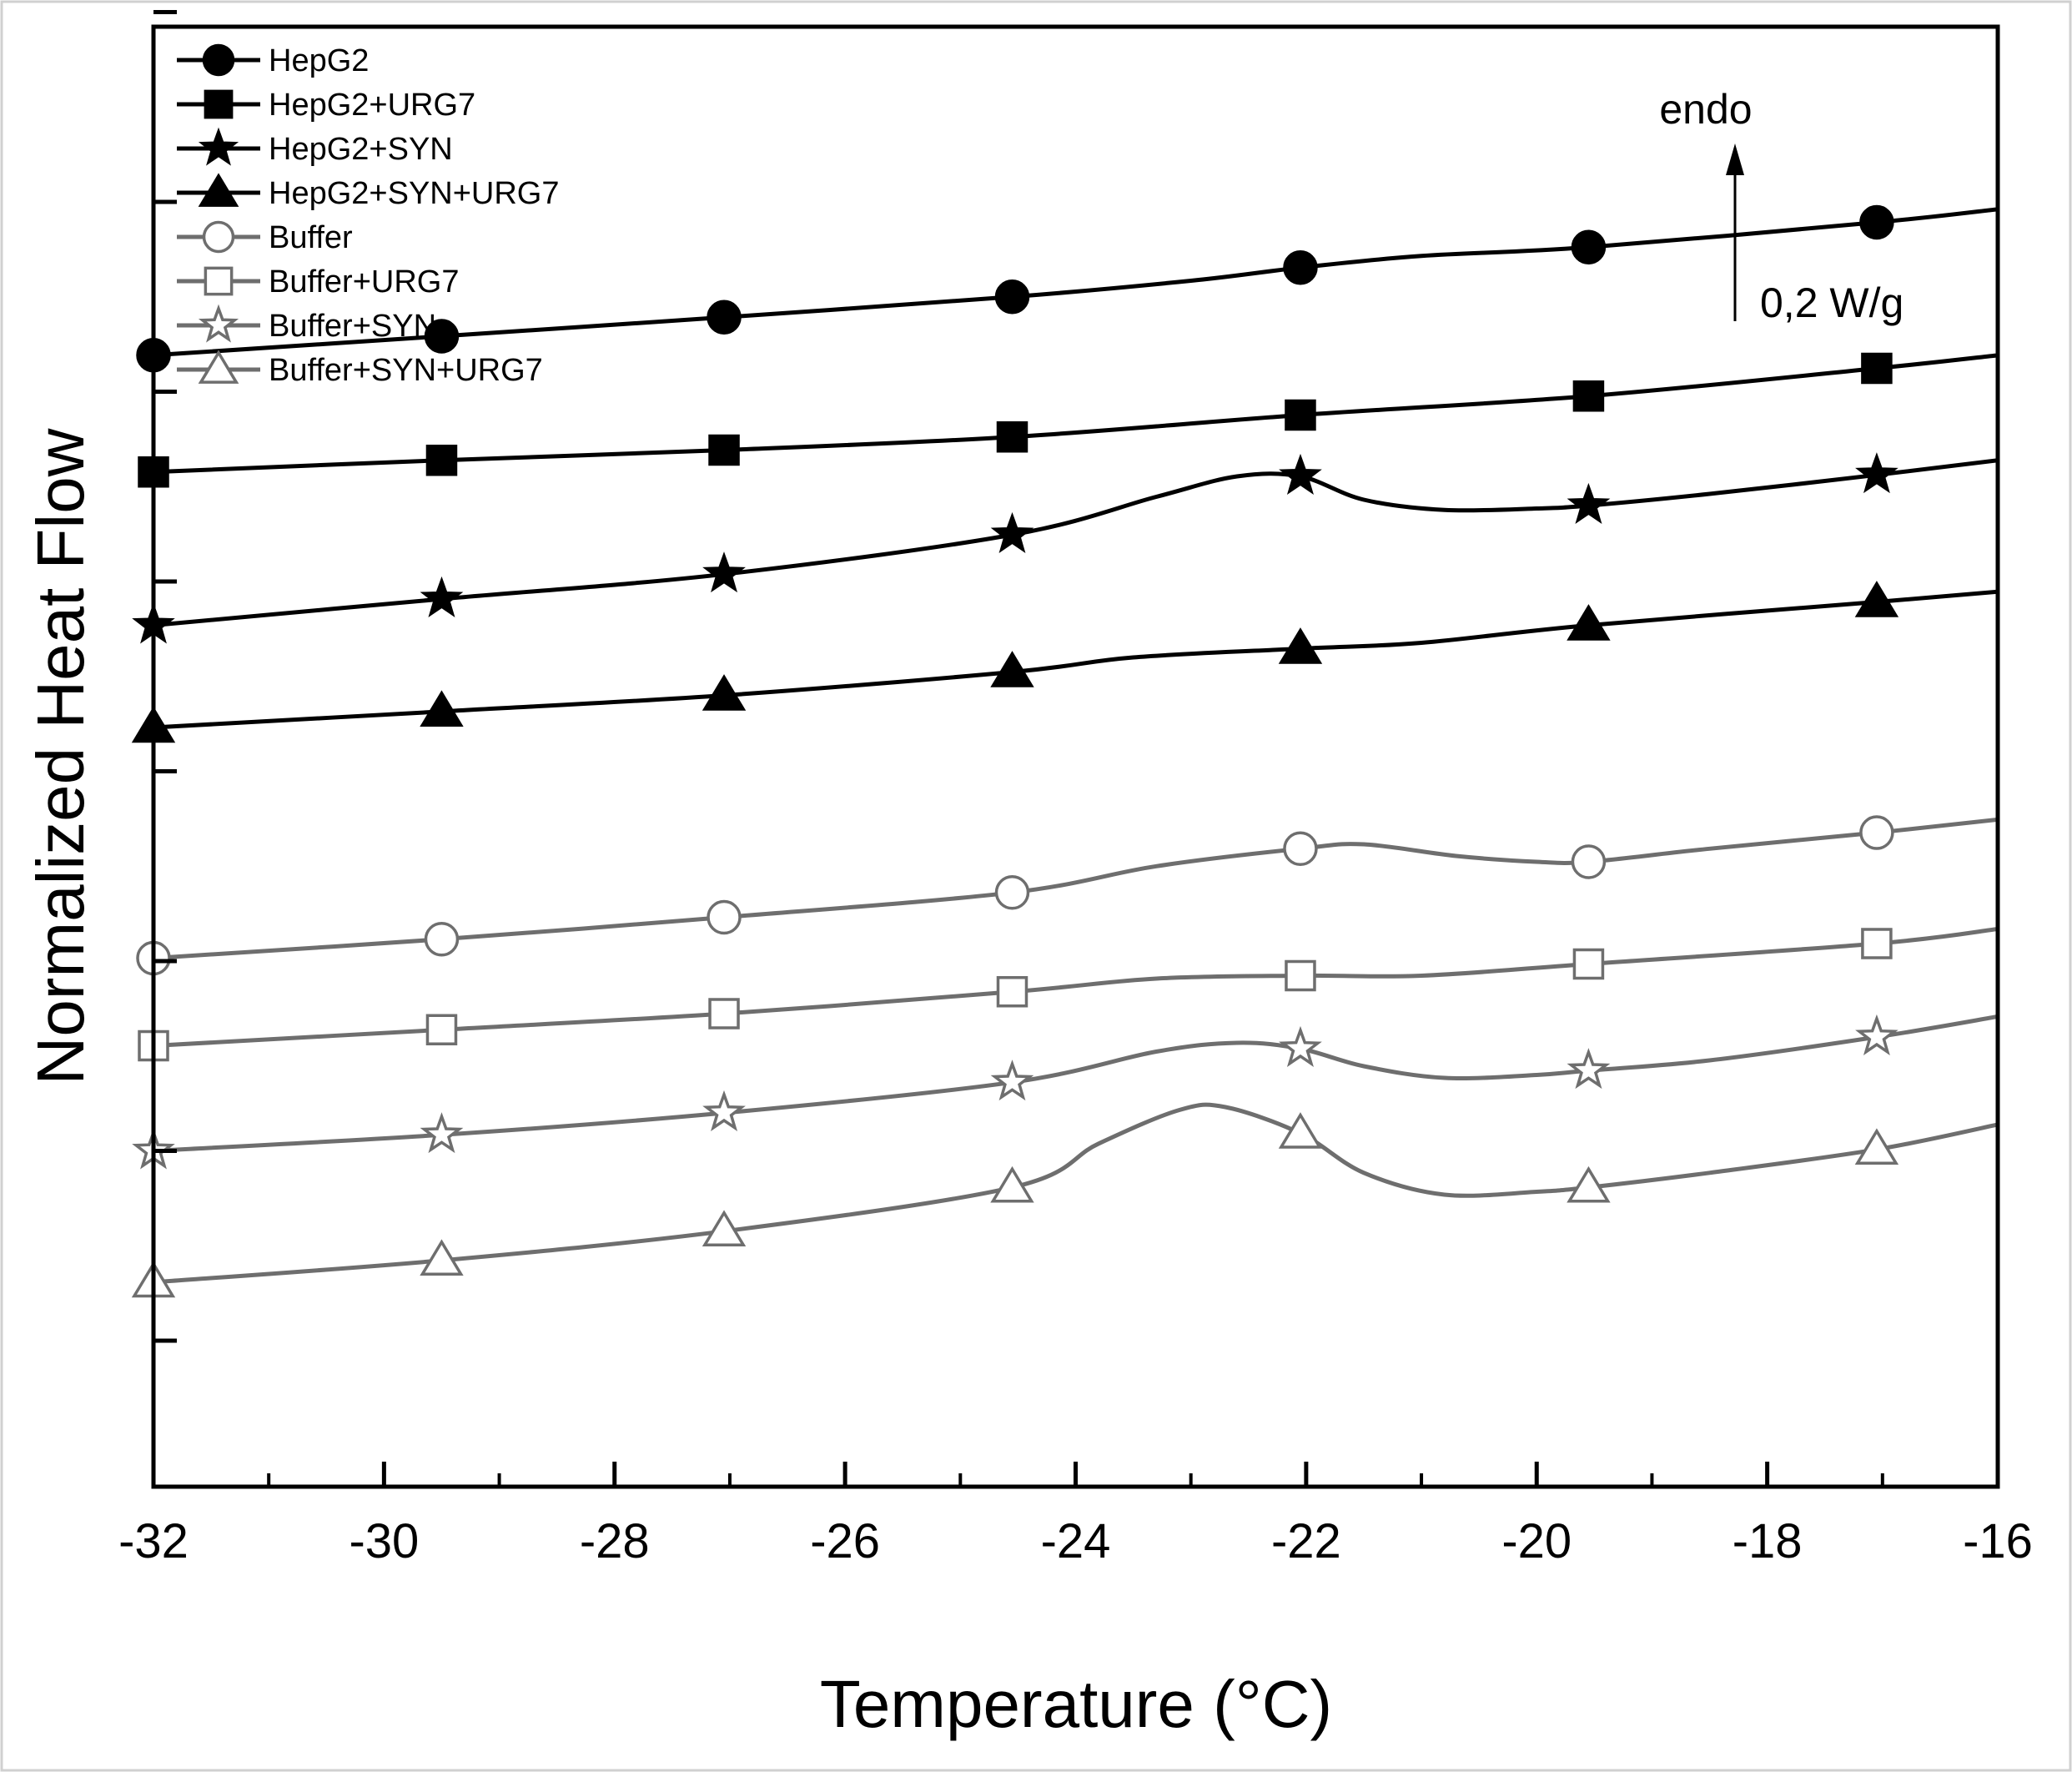 The image size is (2072, 1772). What do you see at coordinates (414, 193) in the screenshot?
I see `legend-label-hepg2-syn-urg7: HepG2+SYN+URG7` at bounding box center [414, 193].